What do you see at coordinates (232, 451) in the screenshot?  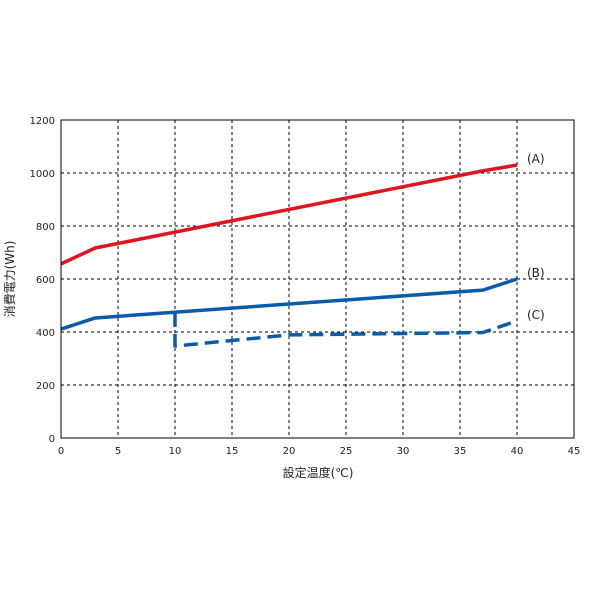 I see `x-tick-label: 15` at bounding box center [232, 451].